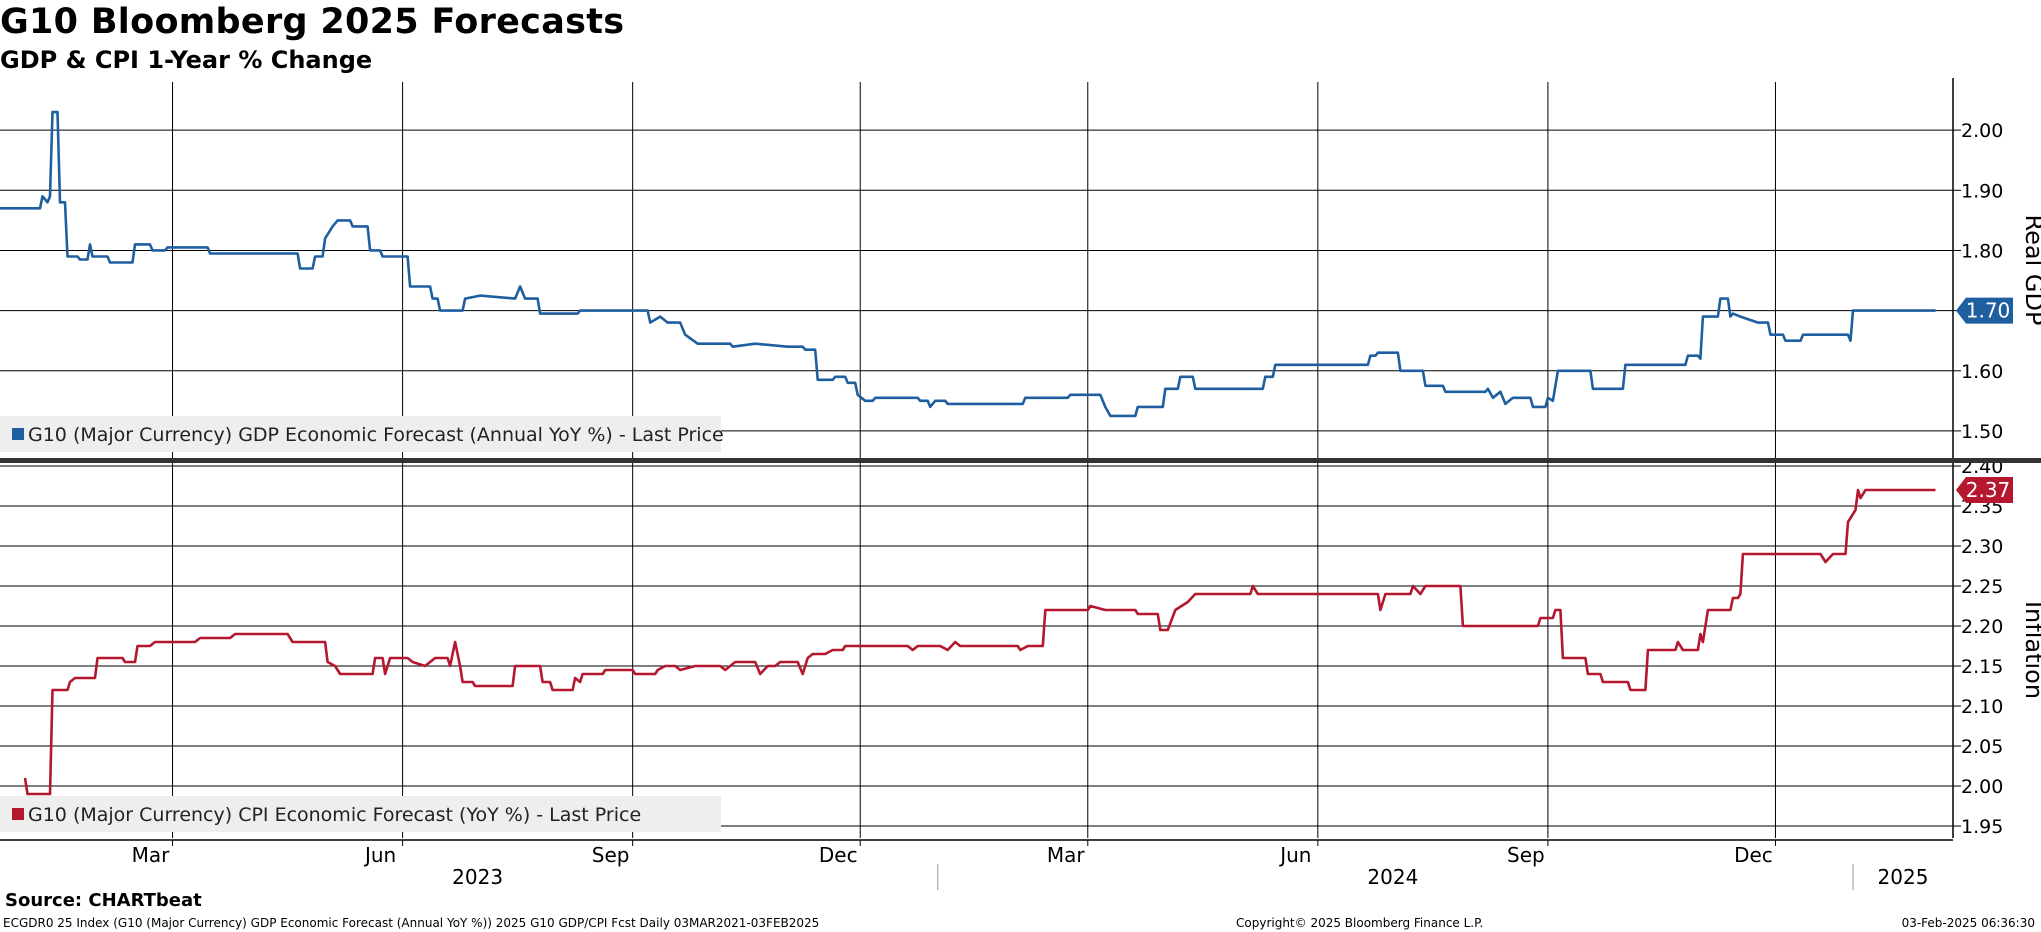 This screenshot has height=932, width=2041. I want to click on footer-timestamp: 03-Feb-2025 06:36:30, so click(1968, 923).